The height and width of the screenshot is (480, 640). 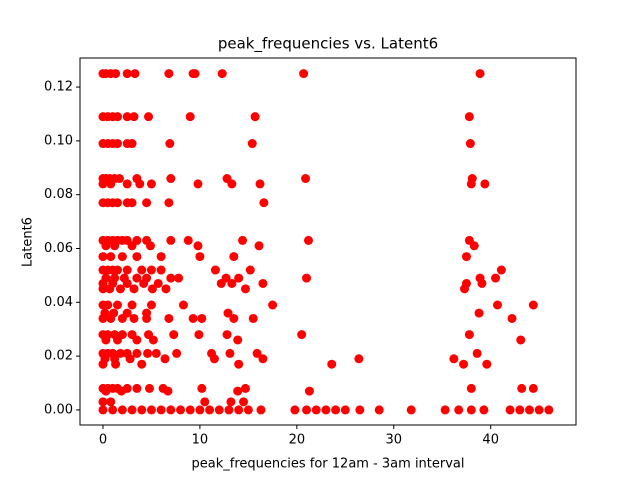 What do you see at coordinates (58, 140) in the screenshot?
I see `y-tick-label: 0.10` at bounding box center [58, 140].